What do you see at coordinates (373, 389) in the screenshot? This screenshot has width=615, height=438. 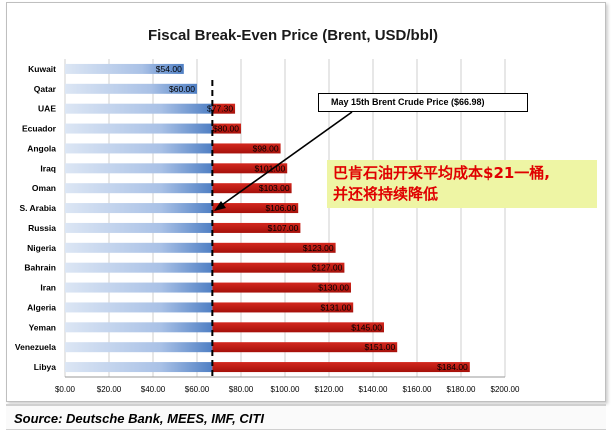 I see `x-tick-label: $140.00` at bounding box center [373, 389].